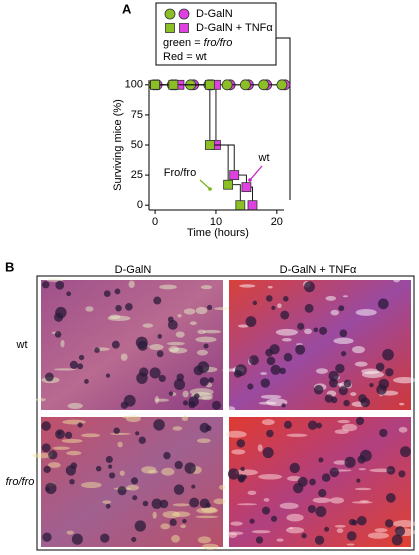  I want to click on legend-box, so click(216, 34).